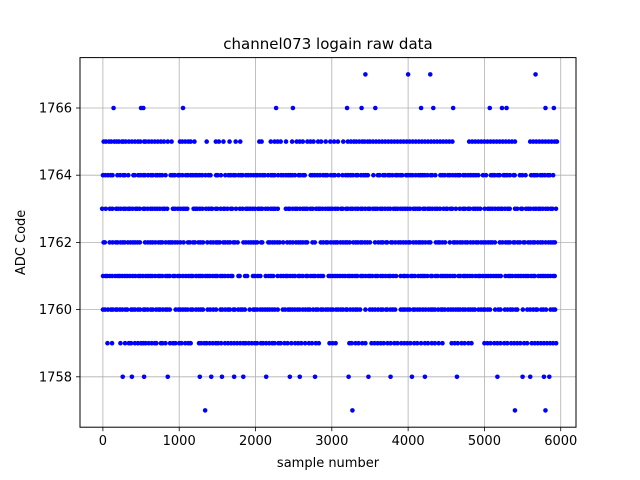  Describe the element at coordinates (21, 242) in the screenshot. I see `y-axis-label: ADC Code` at that location.